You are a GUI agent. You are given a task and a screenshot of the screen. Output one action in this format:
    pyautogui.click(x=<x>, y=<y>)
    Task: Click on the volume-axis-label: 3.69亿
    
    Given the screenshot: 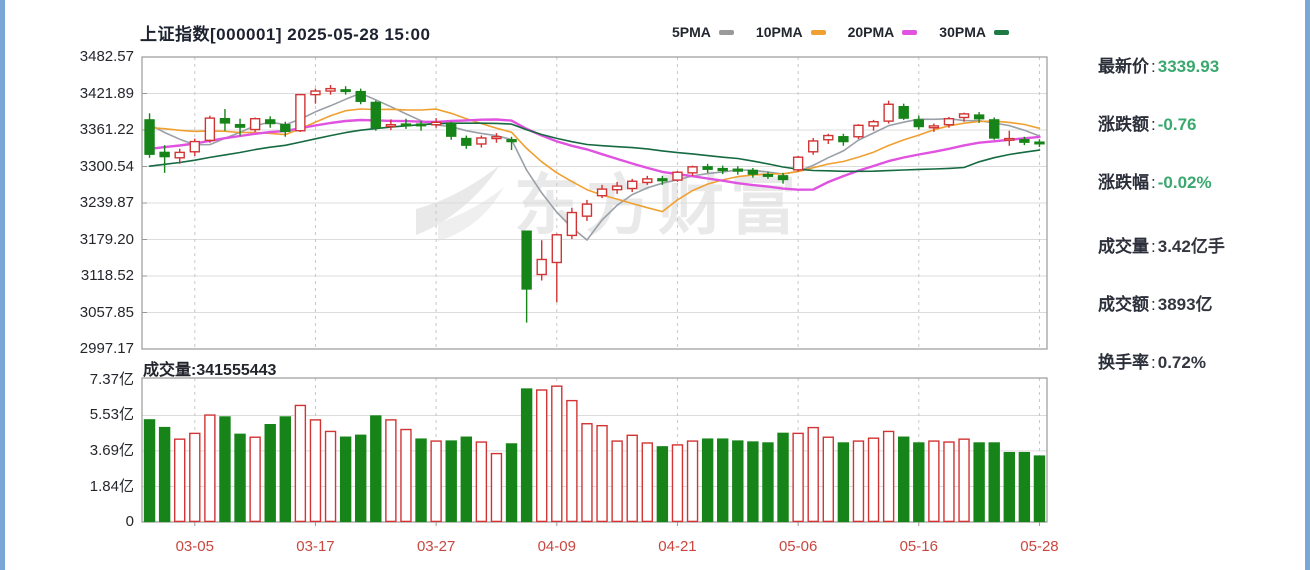 What is the action you would take?
    pyautogui.click(x=111, y=450)
    